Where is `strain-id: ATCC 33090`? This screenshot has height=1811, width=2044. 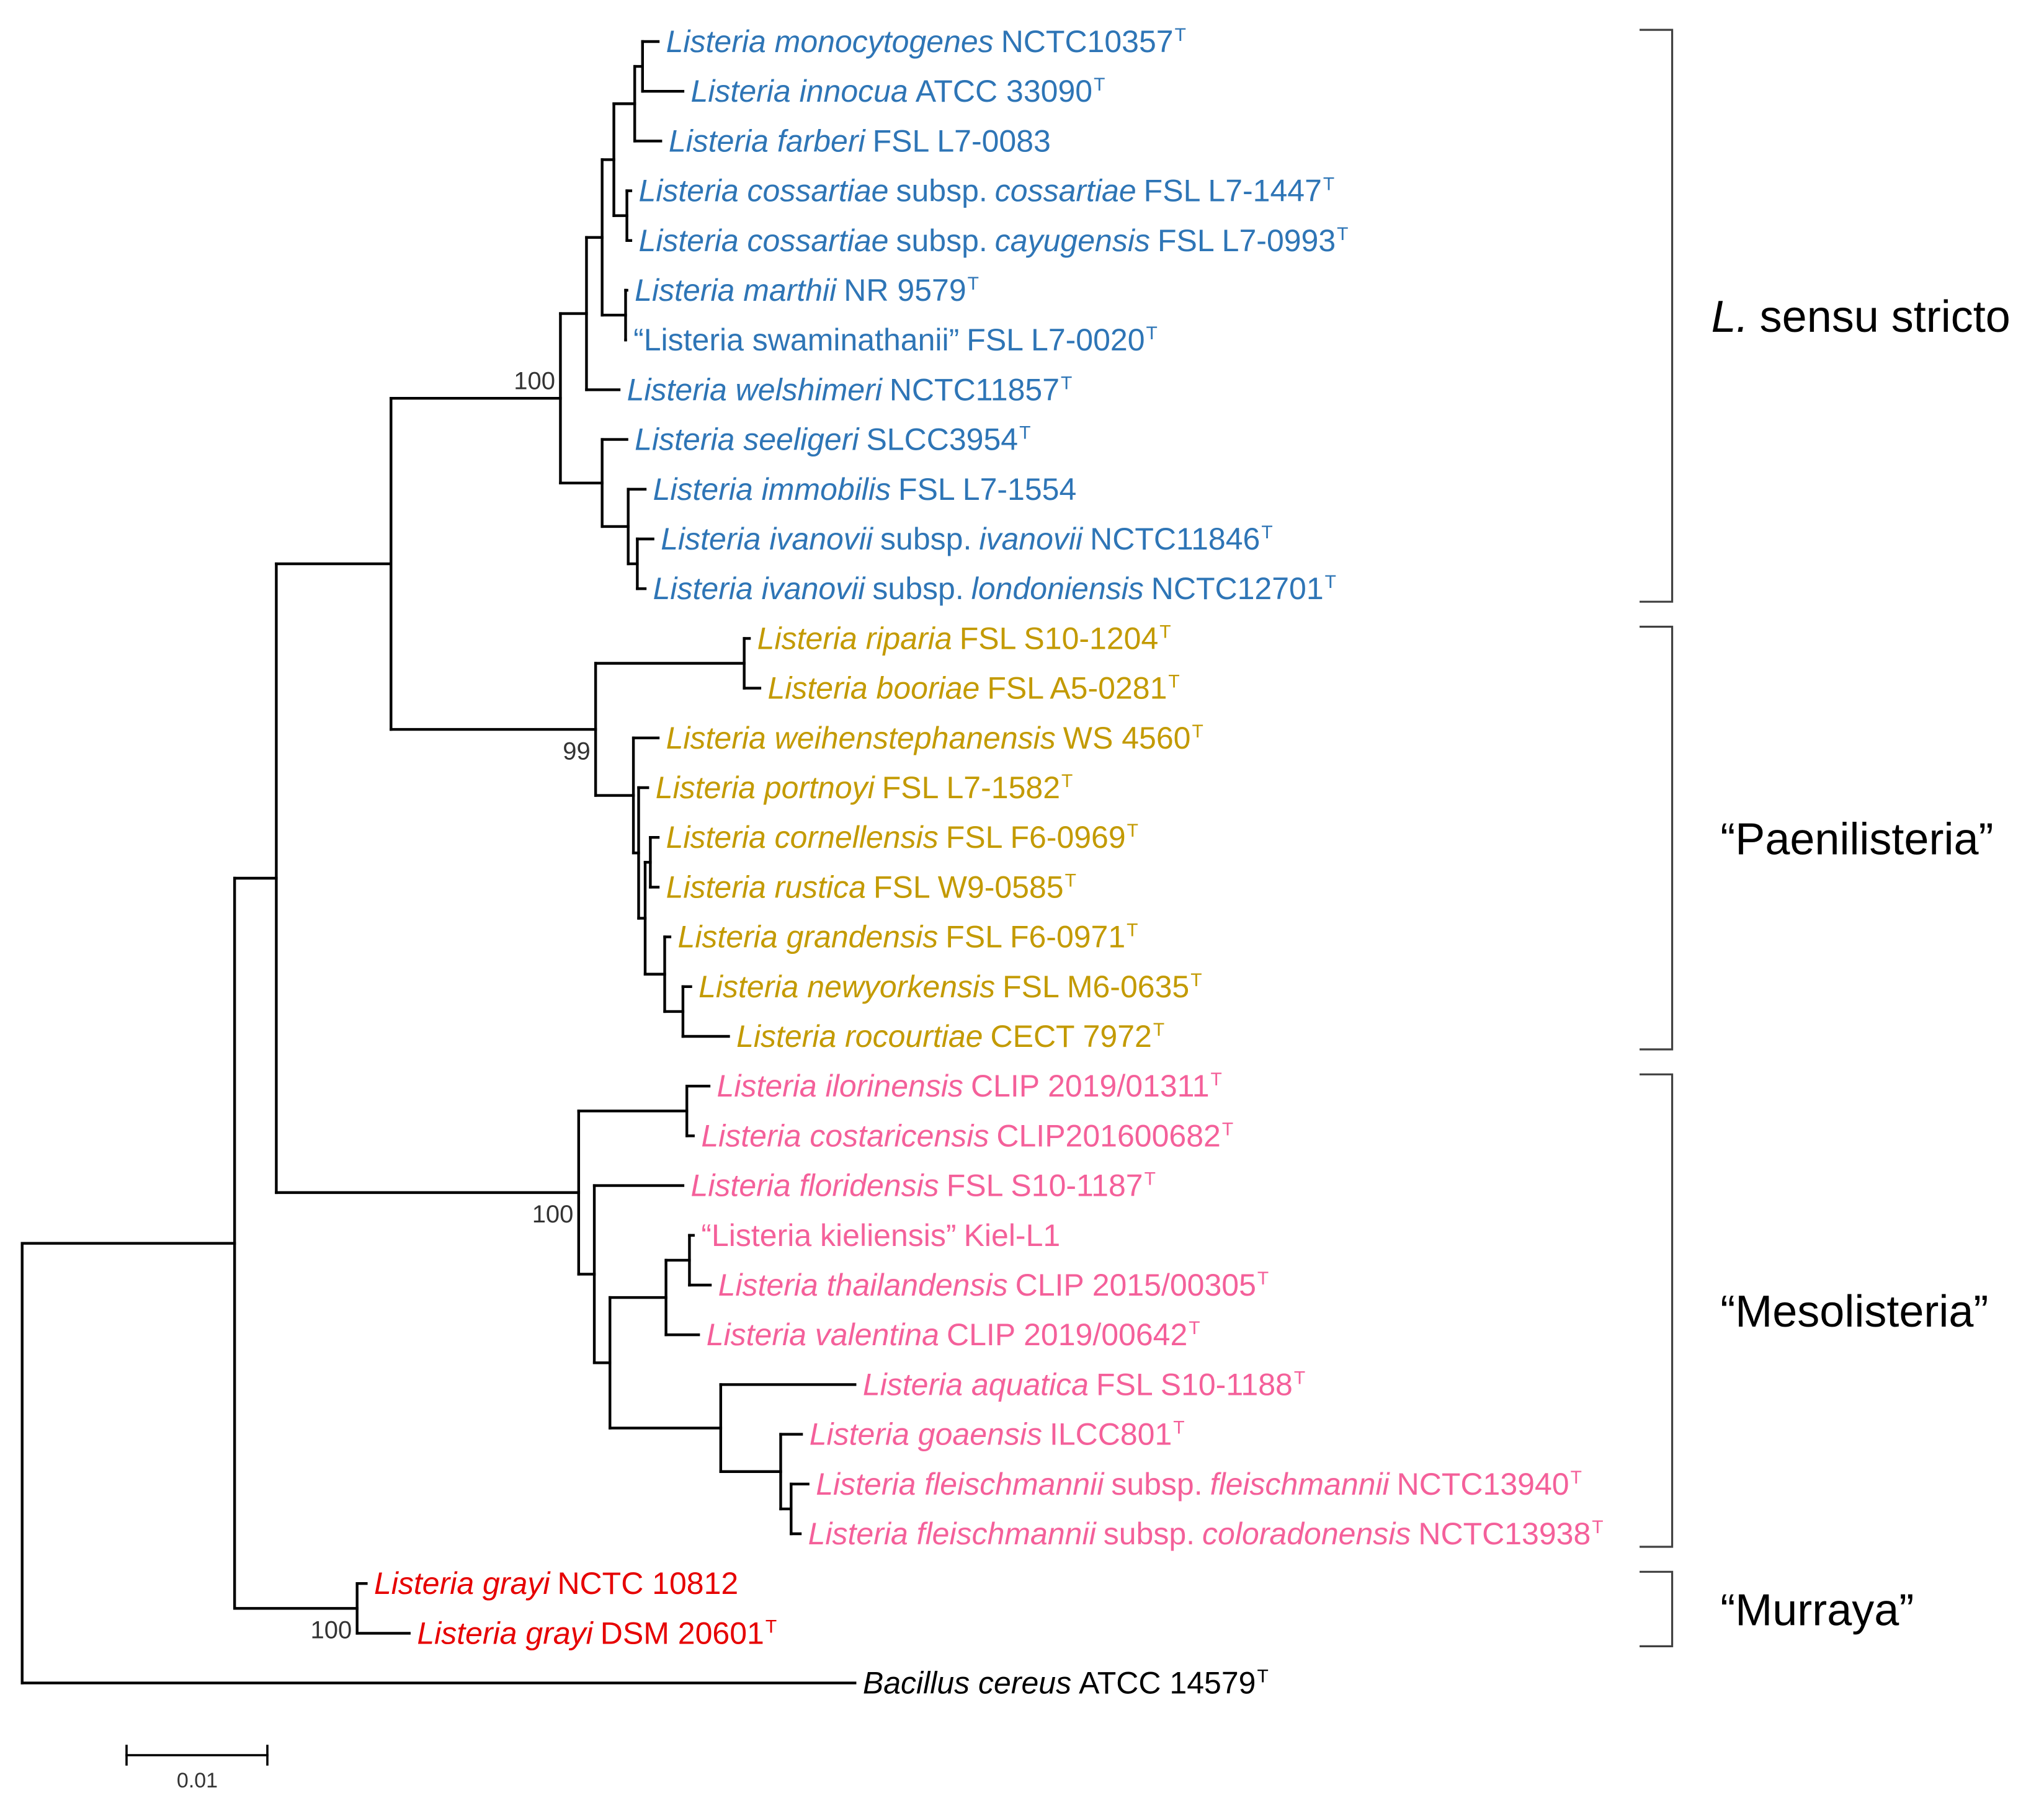
strain-id: ATCC 33090 is located at coordinates (1004, 92).